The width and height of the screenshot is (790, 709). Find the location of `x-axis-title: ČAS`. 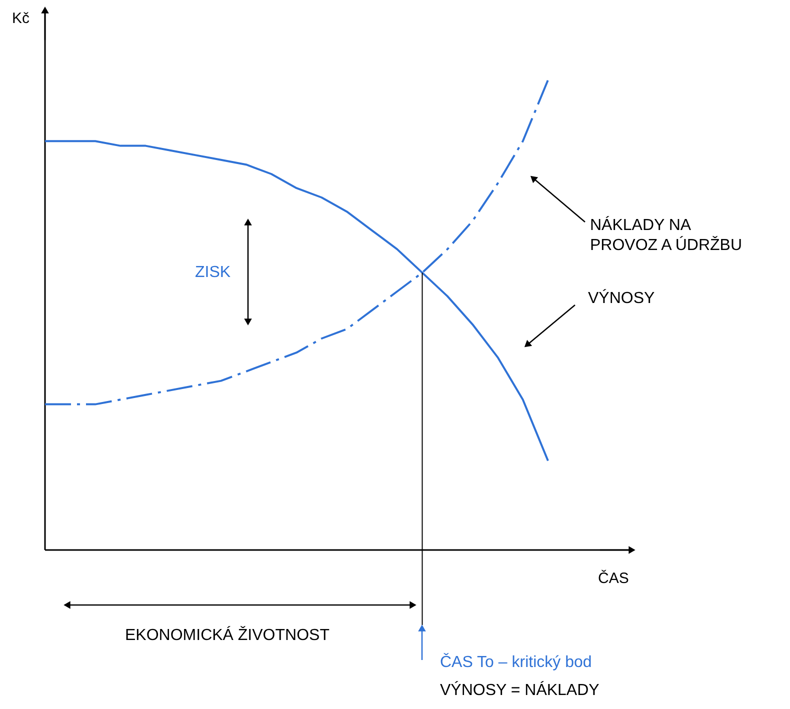

x-axis-title: ČAS is located at coordinates (613, 578).